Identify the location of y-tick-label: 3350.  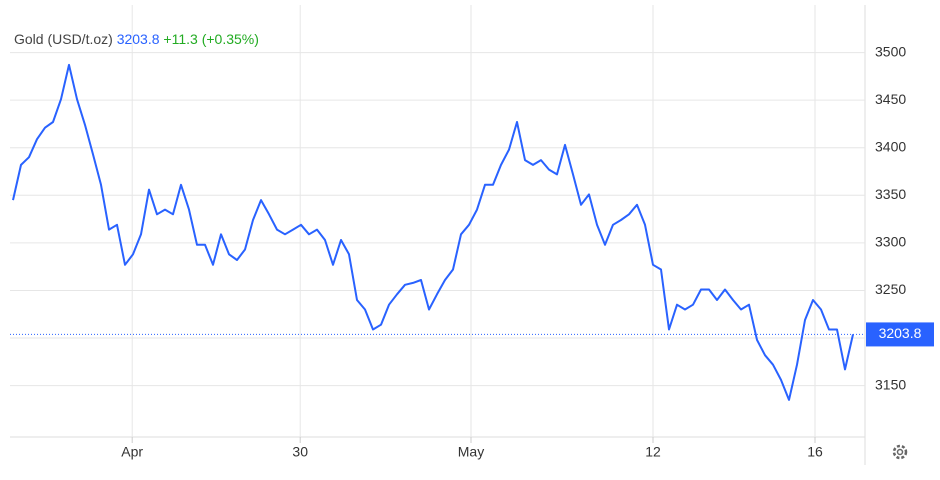
(890, 194).